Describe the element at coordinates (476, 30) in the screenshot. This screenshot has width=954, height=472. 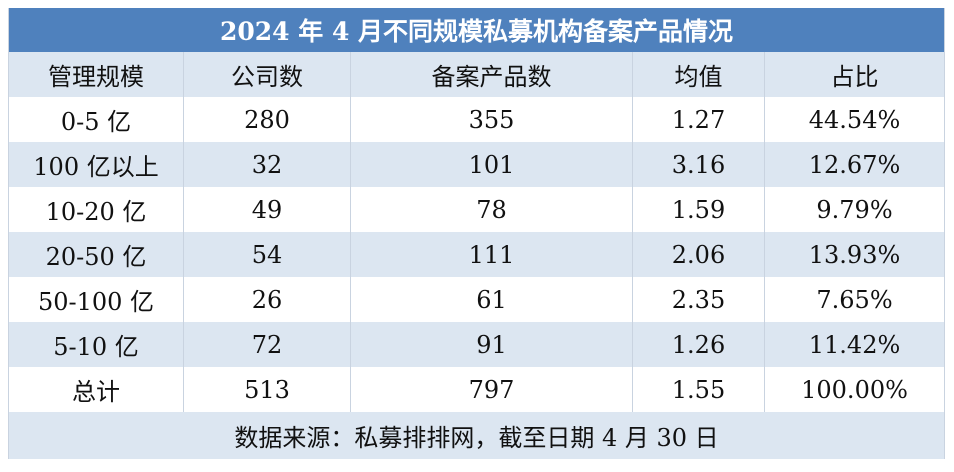
I see `table-title: 2024 年 4 月不同规模私募机构备案产品情况` at that location.